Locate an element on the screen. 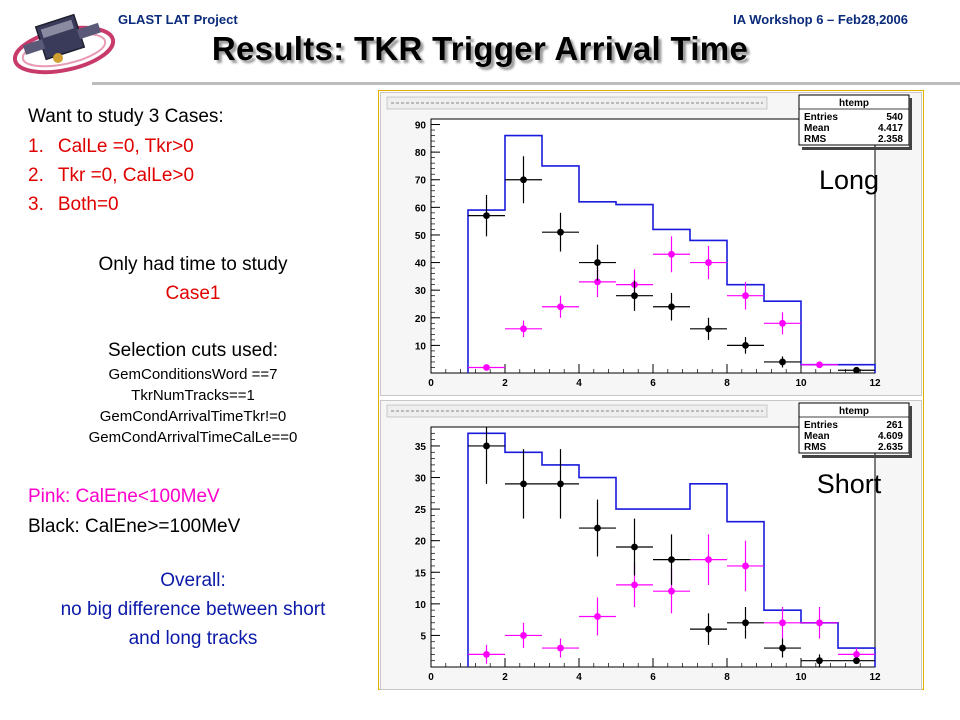  case-number: 2. is located at coordinates (36, 175).